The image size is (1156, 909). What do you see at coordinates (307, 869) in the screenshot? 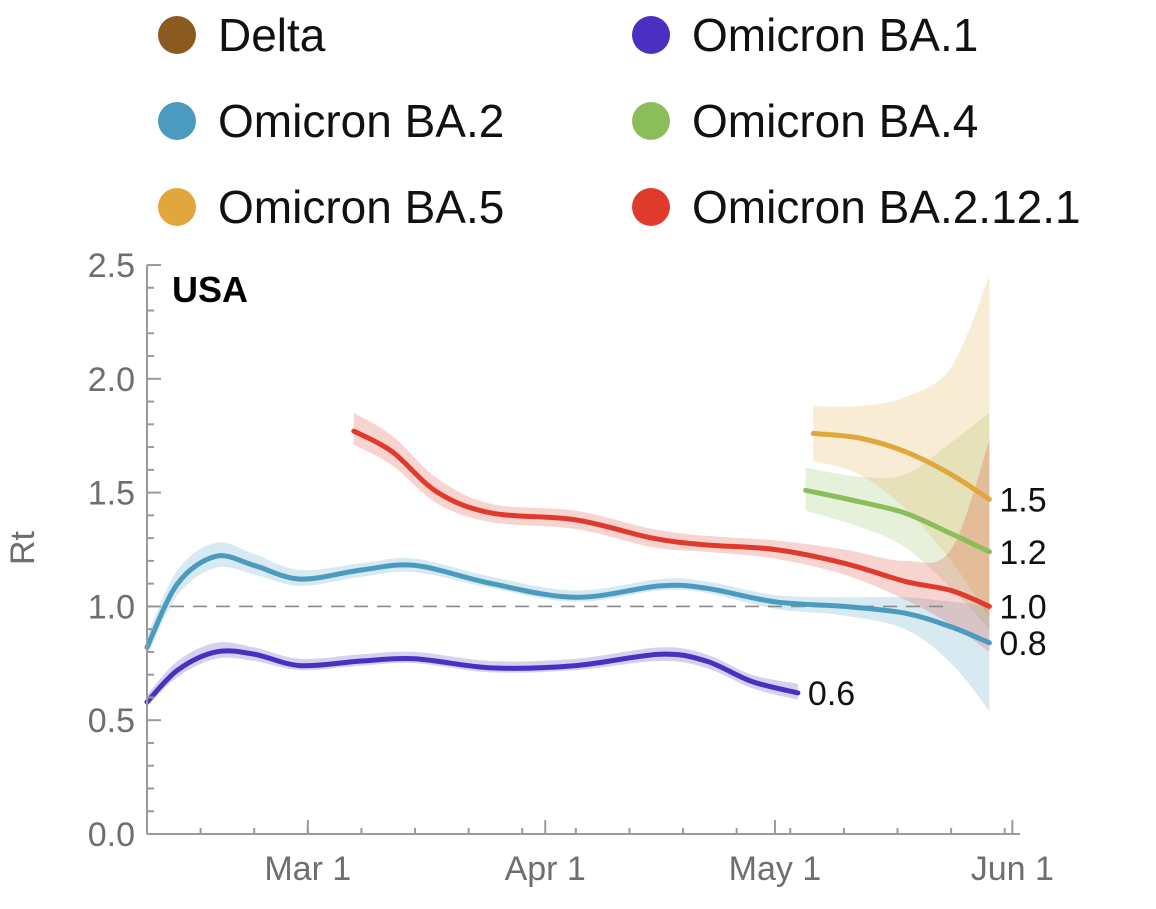
I see `x-tick-label: Mar 1` at bounding box center [307, 869].